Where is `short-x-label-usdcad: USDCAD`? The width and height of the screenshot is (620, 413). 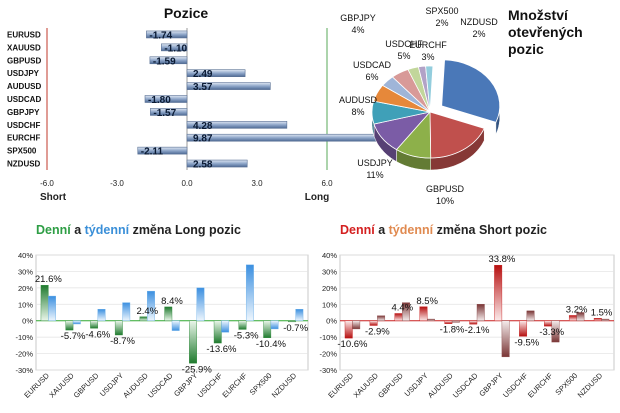 short-x-label-usdcad: USDCAD is located at coordinates (465, 385).